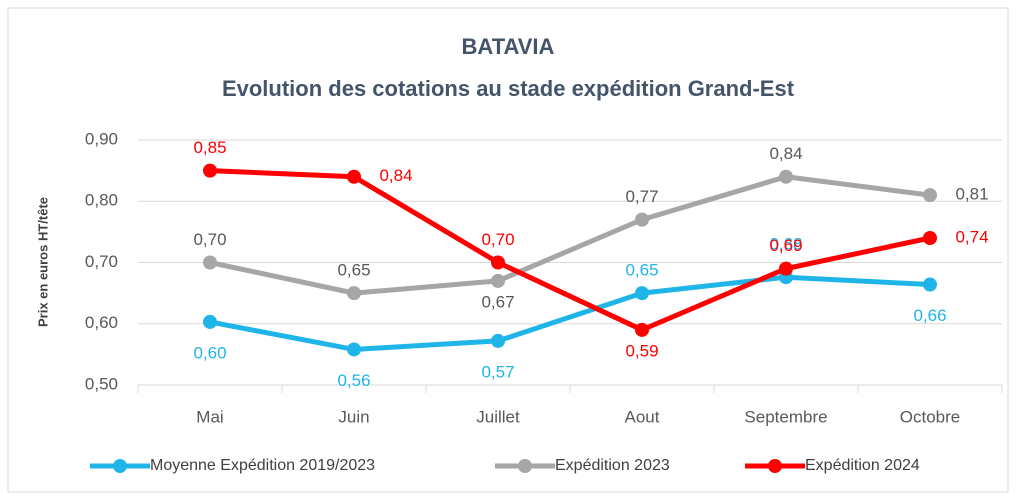 The height and width of the screenshot is (500, 1017). Describe the element at coordinates (612, 465) in the screenshot. I see `legend-label: Expédition 2023` at that location.